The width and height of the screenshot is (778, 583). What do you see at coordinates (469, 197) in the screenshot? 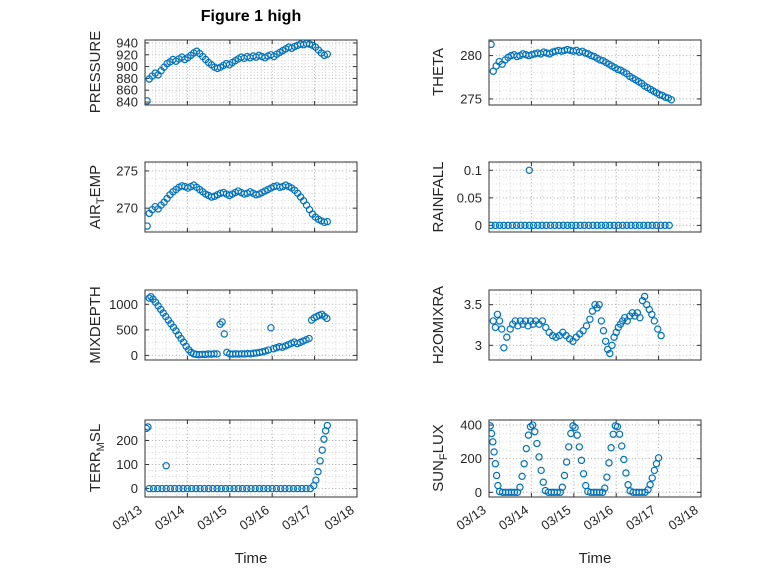
I see `ytick-label: 0.05` at bounding box center [469, 197].